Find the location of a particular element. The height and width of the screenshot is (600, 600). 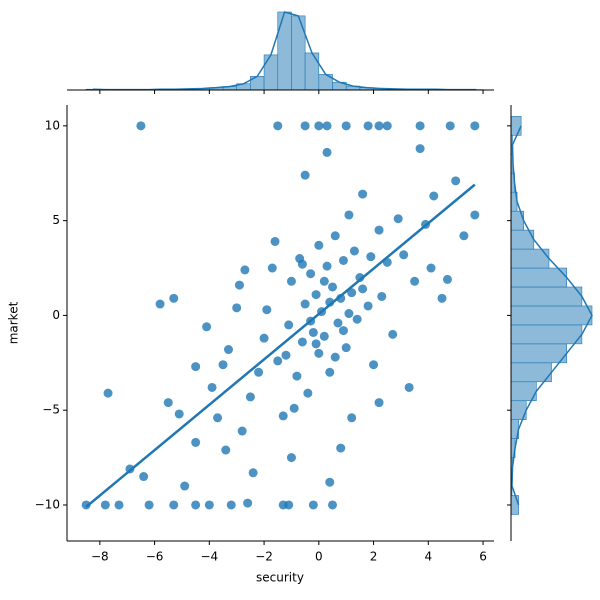

x-tick-label: 0 is located at coordinates (319, 557).